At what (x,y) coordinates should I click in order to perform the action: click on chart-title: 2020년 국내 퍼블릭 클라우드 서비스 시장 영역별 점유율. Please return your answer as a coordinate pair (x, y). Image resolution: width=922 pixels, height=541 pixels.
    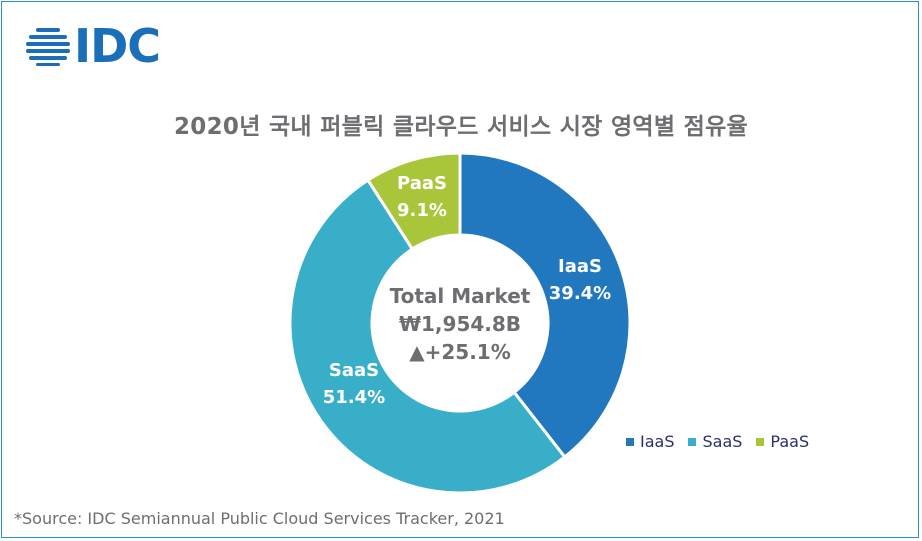
    Looking at the image, I should click on (461, 127).